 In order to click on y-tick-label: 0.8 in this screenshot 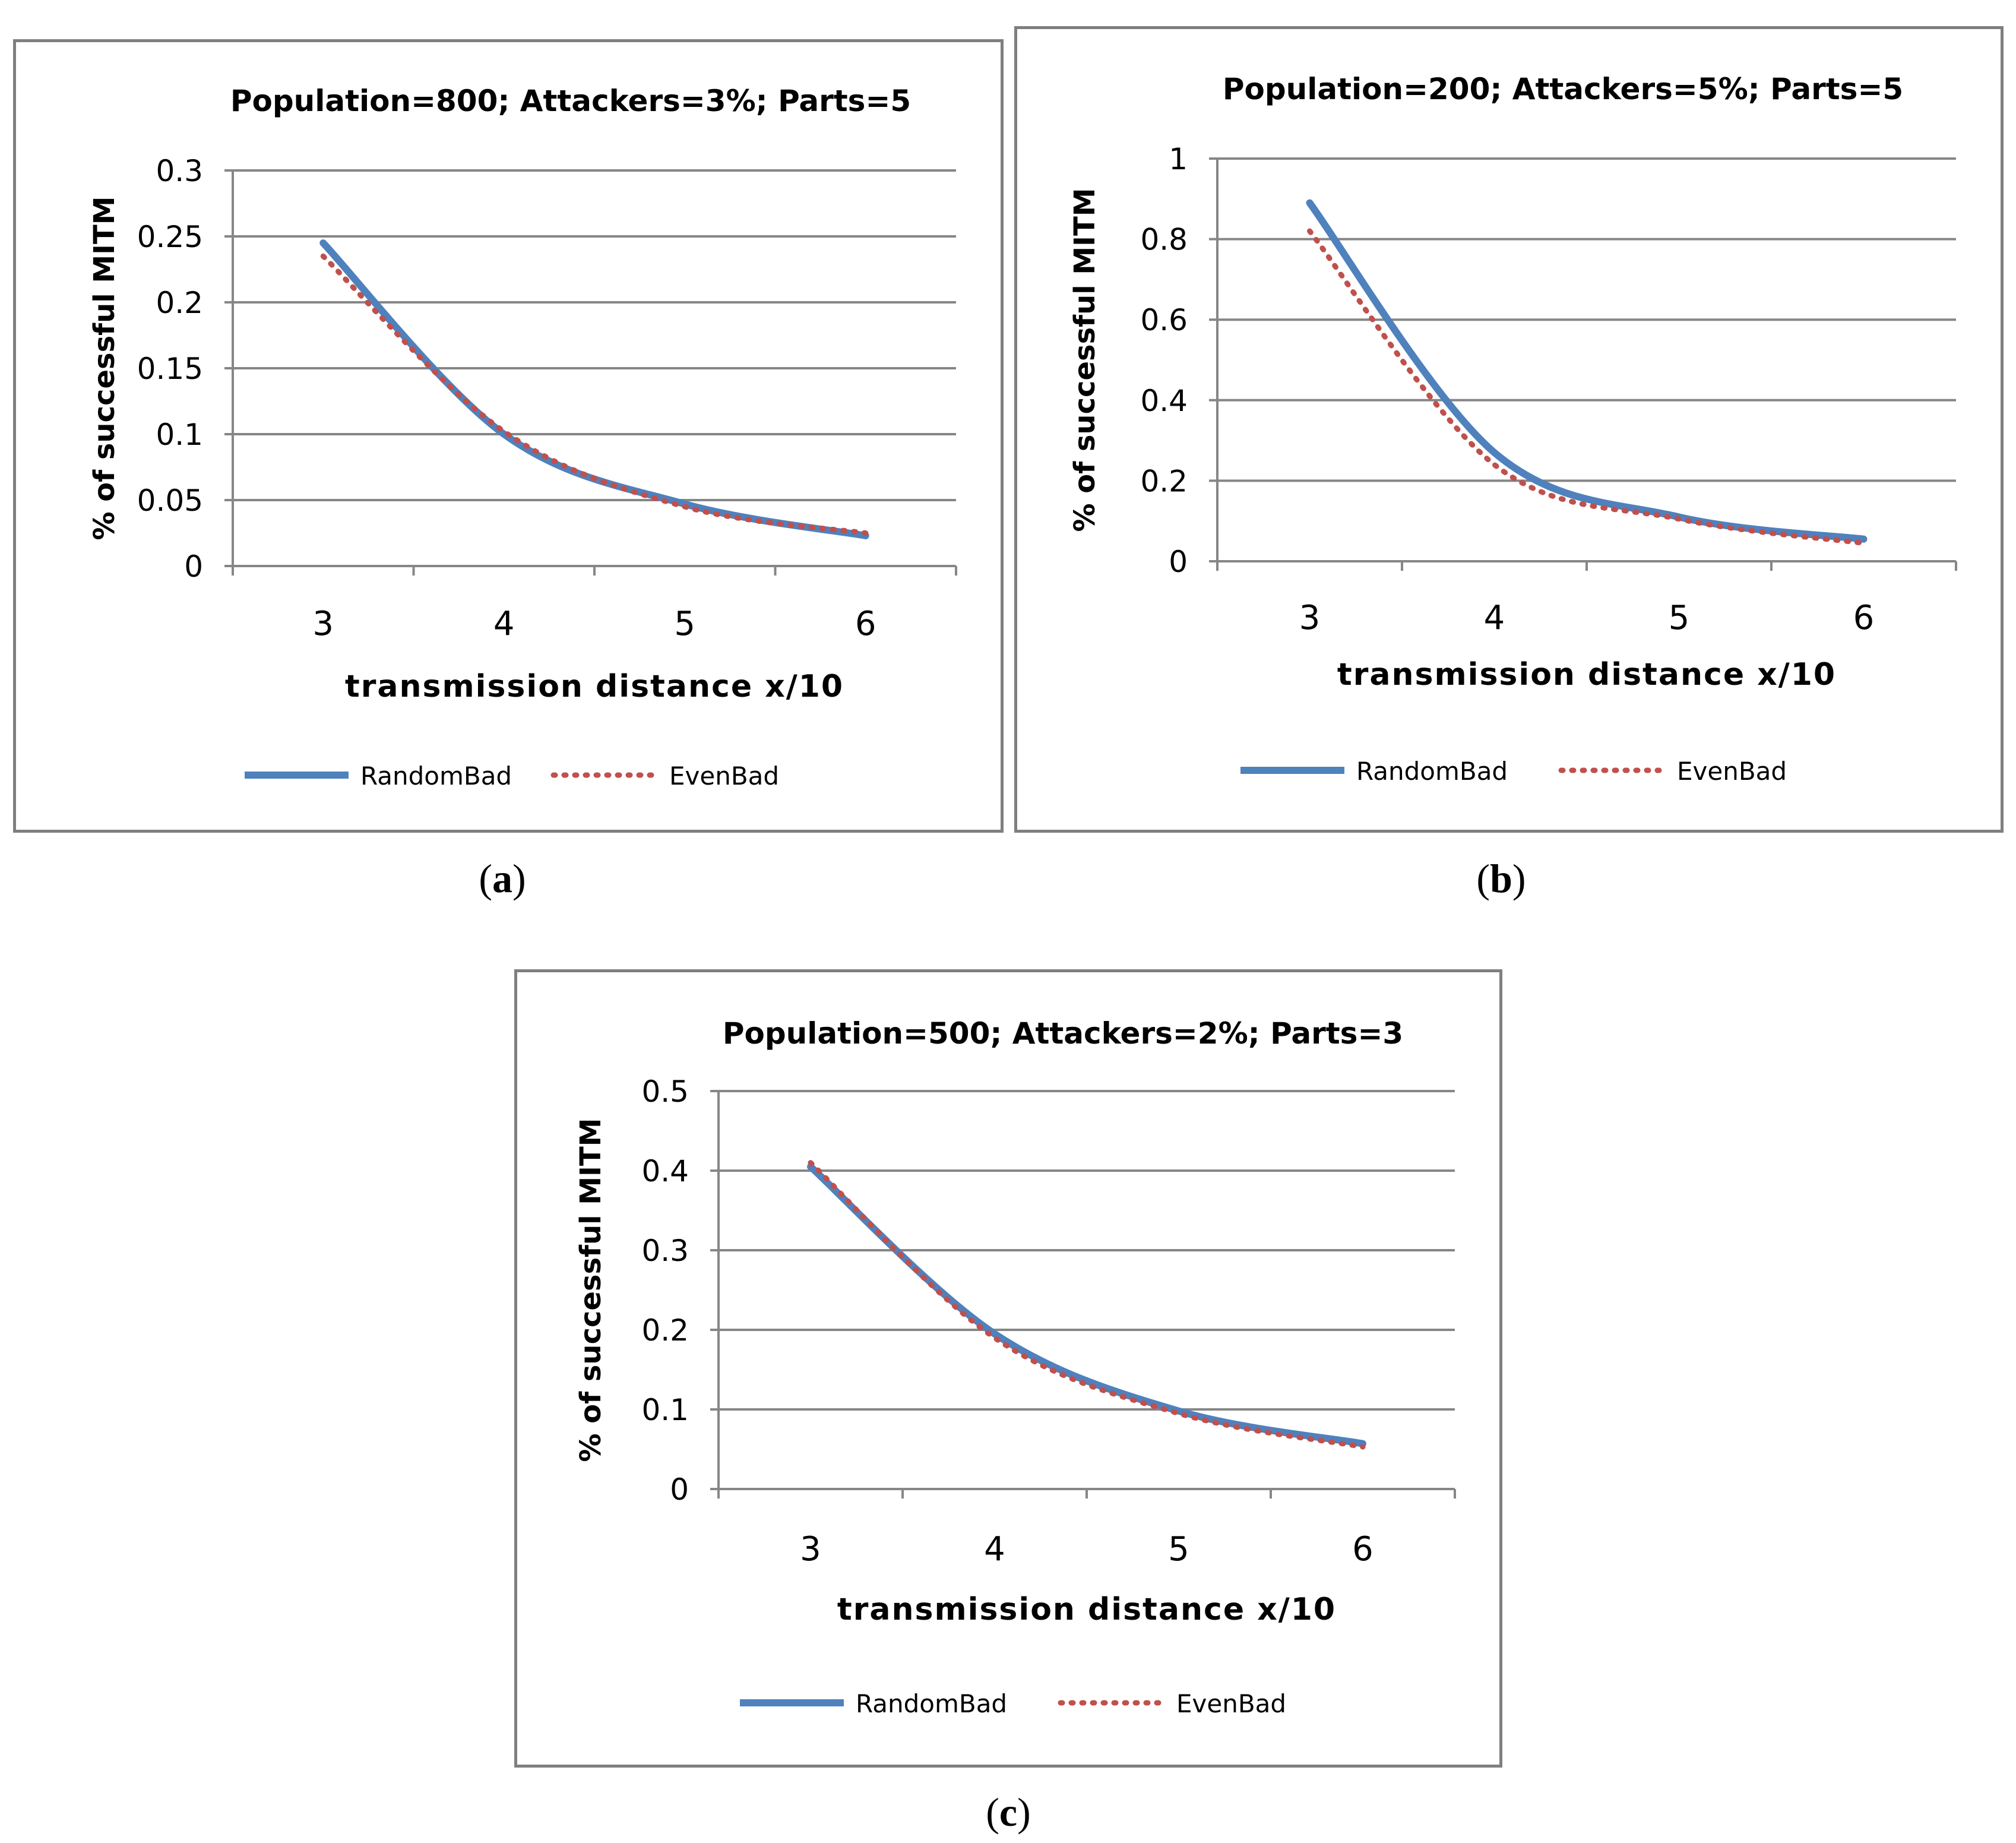, I will do `click(1164, 240)`.